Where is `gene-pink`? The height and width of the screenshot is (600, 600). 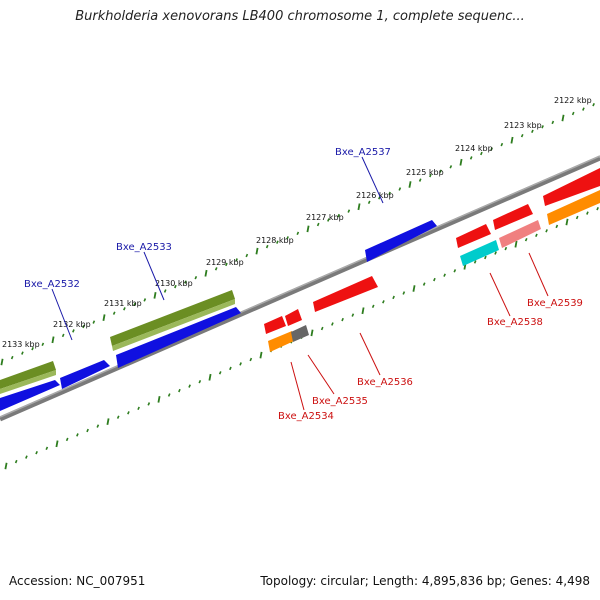
gene-pink is located at coordinates (520, 234).